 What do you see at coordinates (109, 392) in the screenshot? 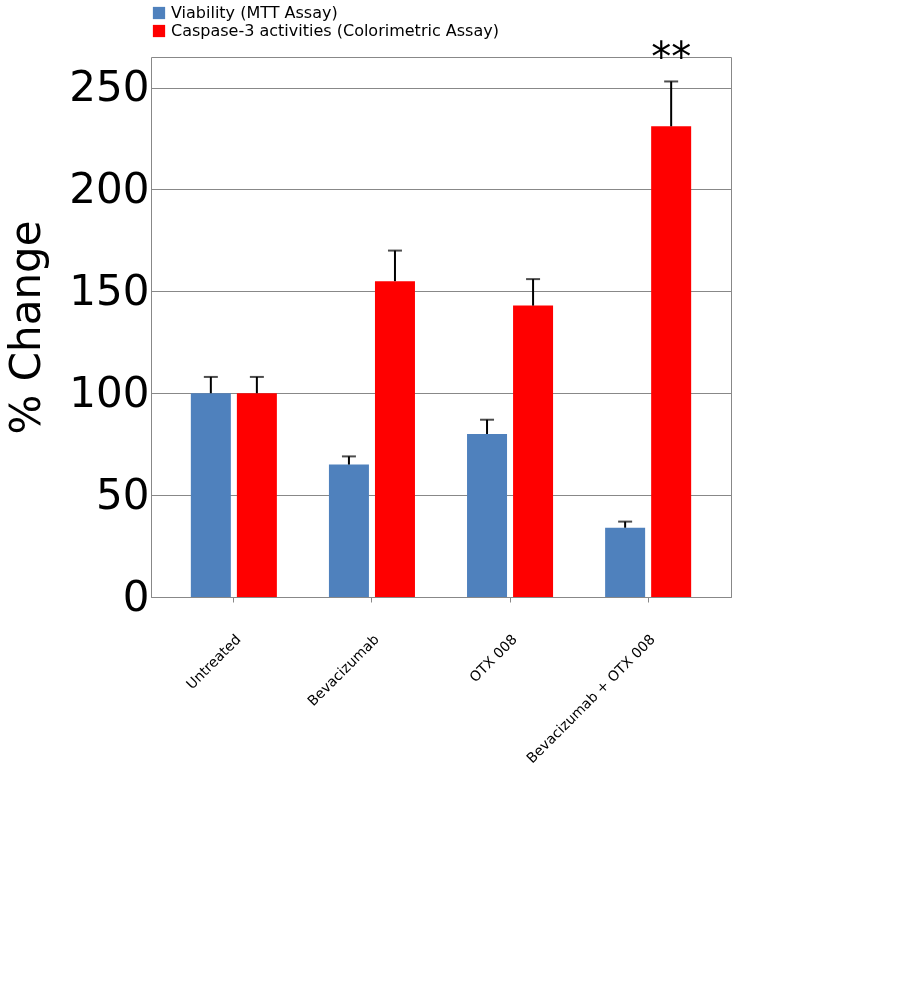
I see `y-tick-label: 100` at bounding box center [109, 392].